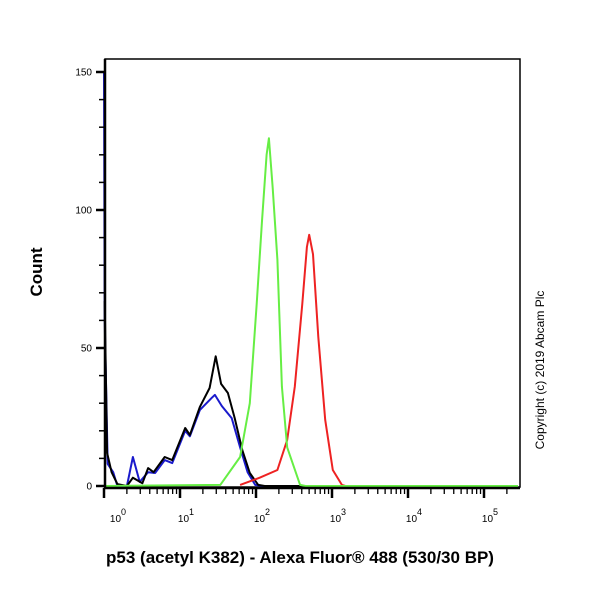 This screenshot has height=600, width=600. Describe the element at coordinates (83, 73) in the screenshot. I see `y-tick-label: 150` at that location.